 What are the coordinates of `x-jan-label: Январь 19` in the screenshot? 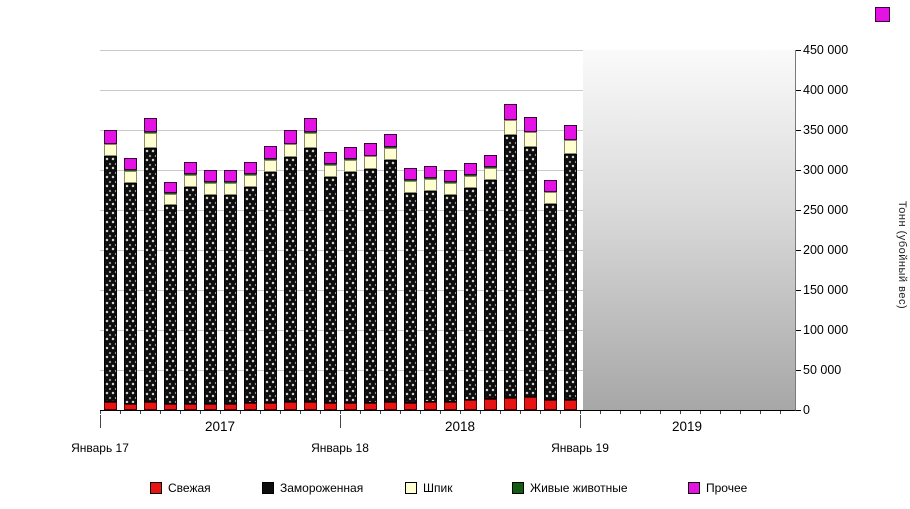 It's located at (580, 448).